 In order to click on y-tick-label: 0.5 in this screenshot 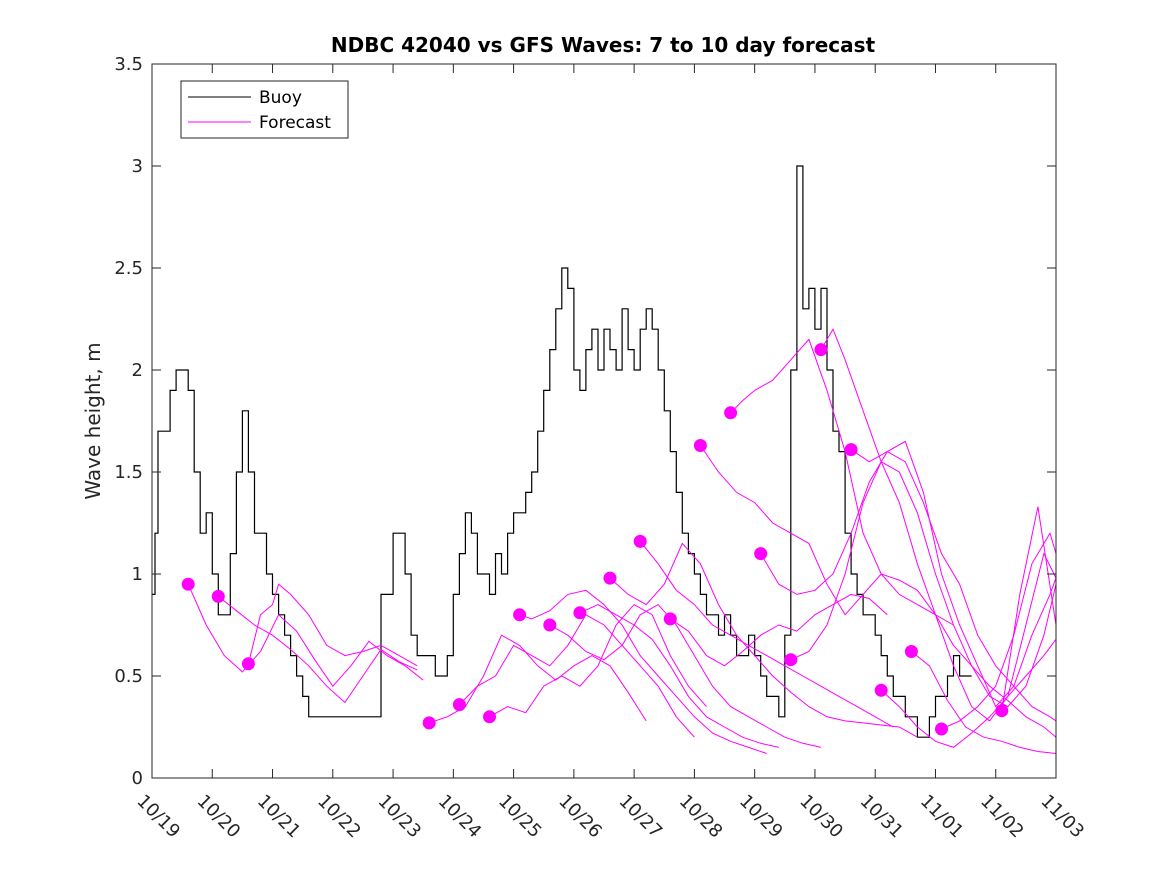, I will do `click(128, 676)`.